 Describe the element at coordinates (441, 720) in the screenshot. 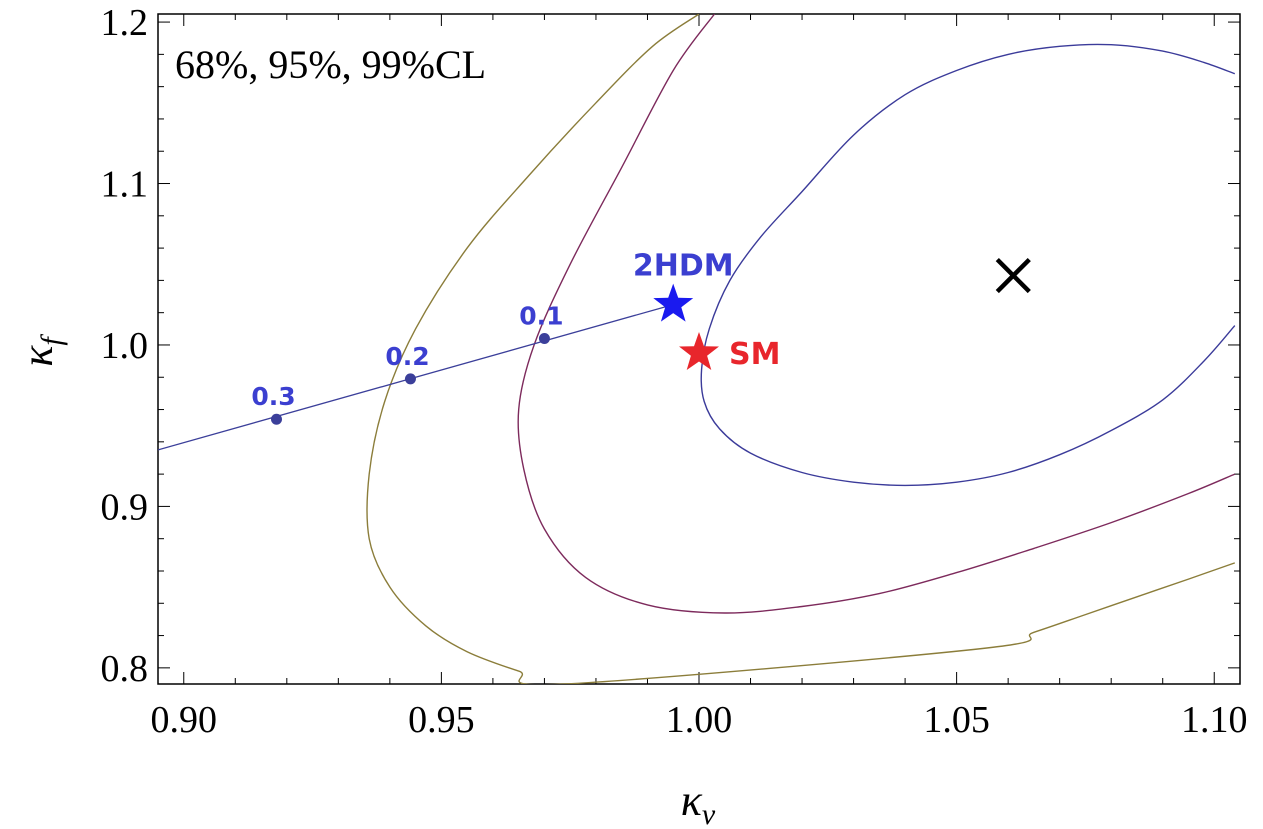

I see `x-tick-label: 0.95` at that location.